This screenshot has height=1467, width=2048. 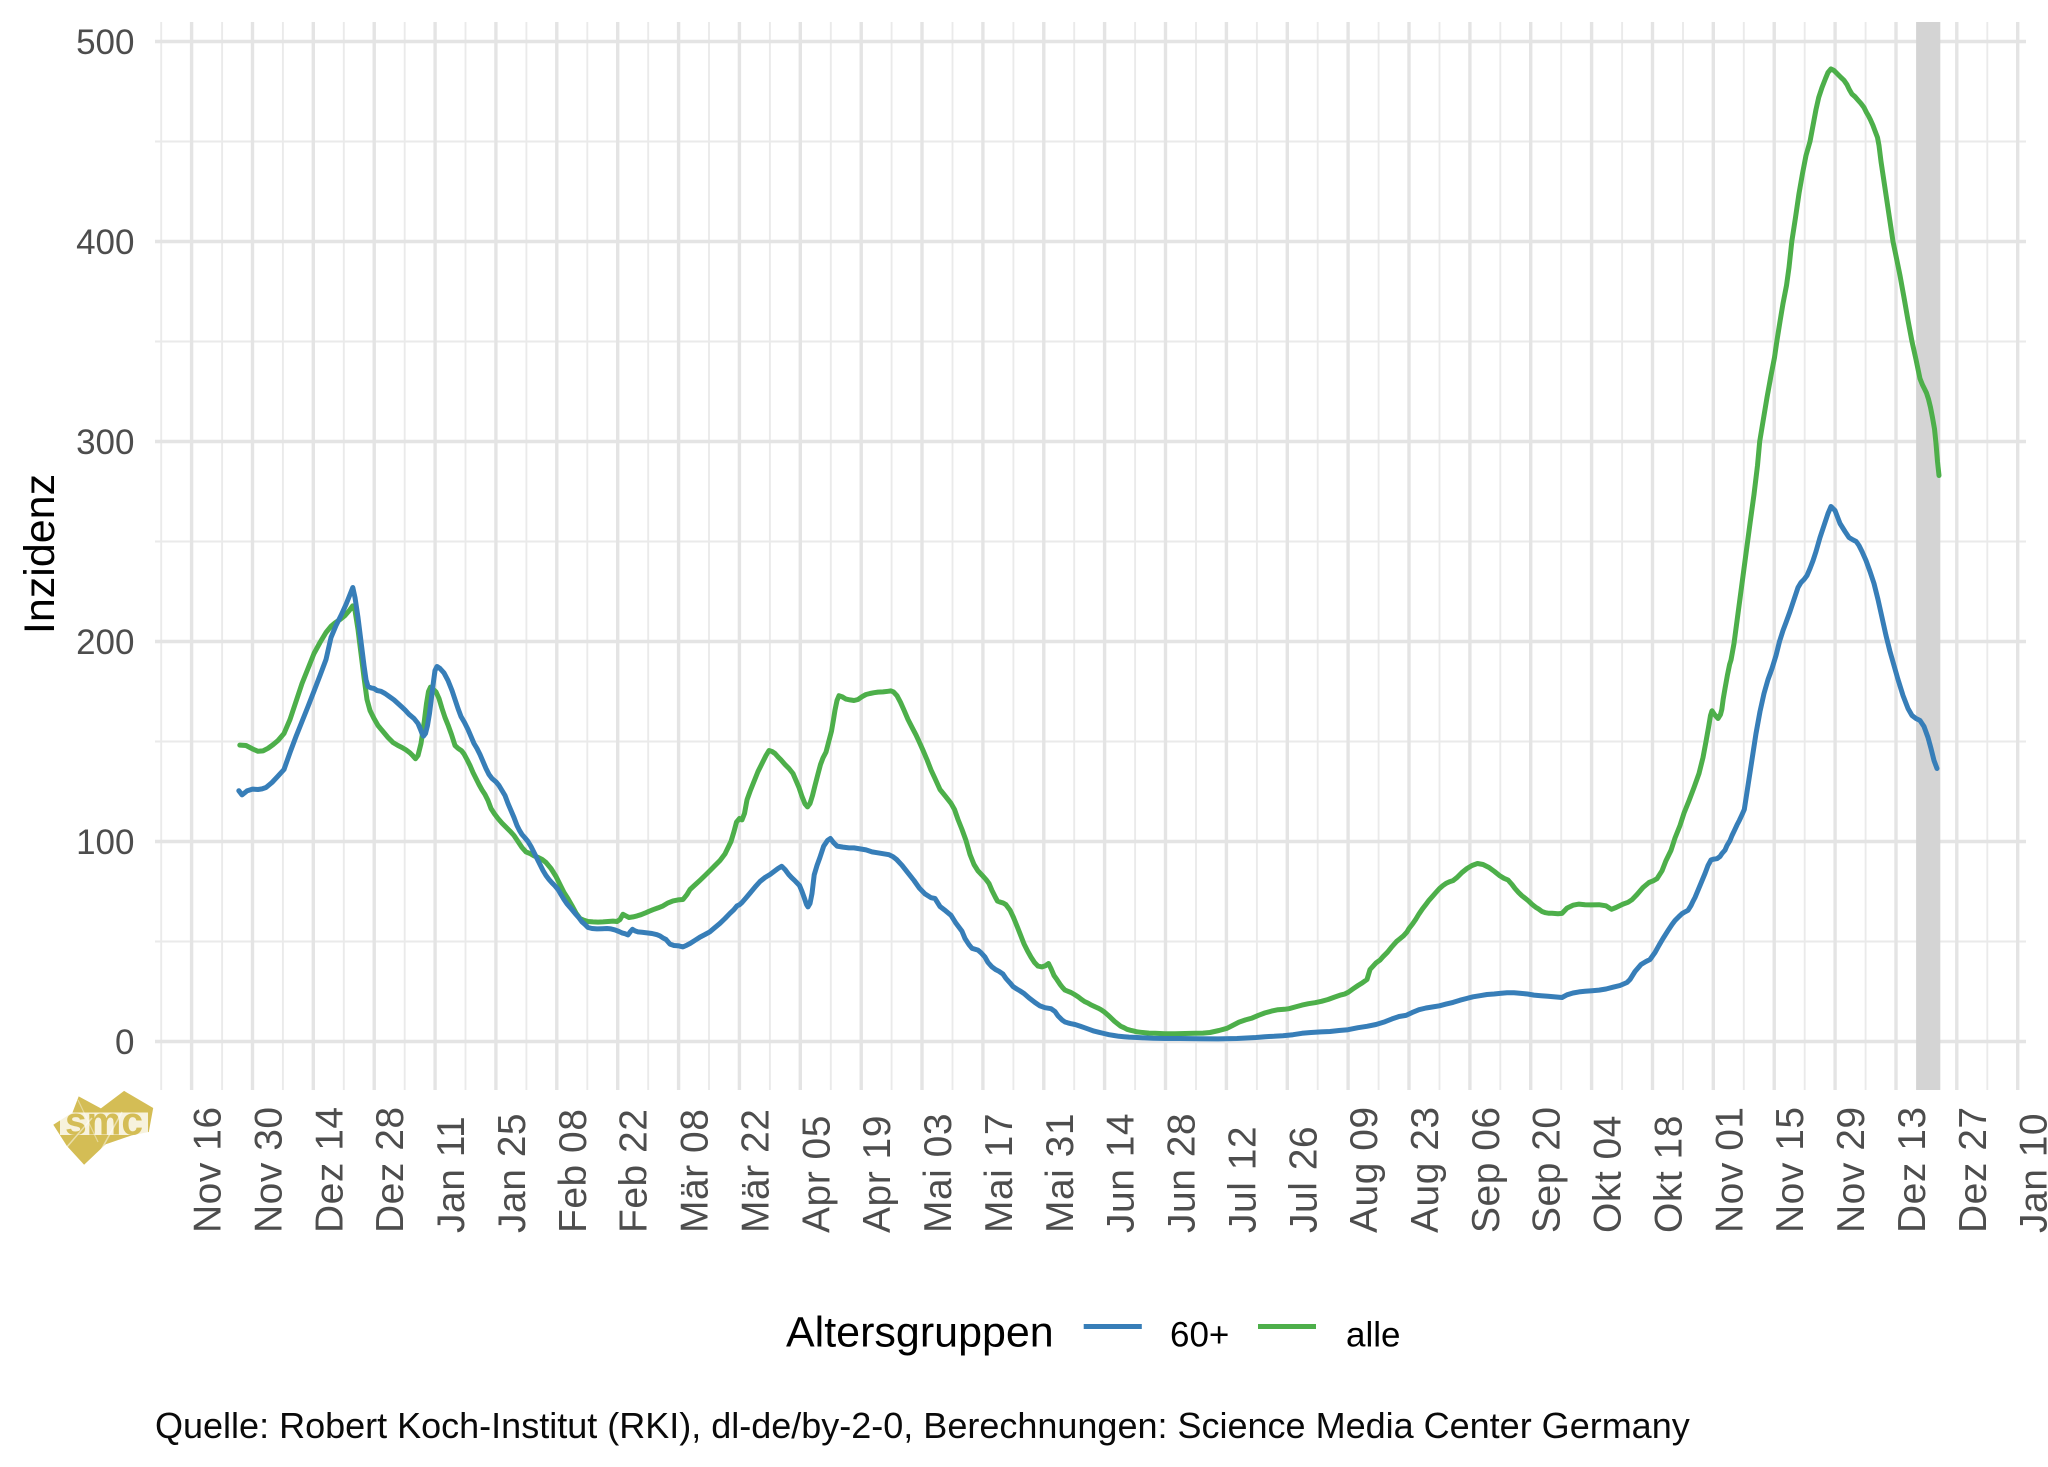 What do you see at coordinates (105, 842) in the screenshot?
I see `svg-text: 100` at bounding box center [105, 842].